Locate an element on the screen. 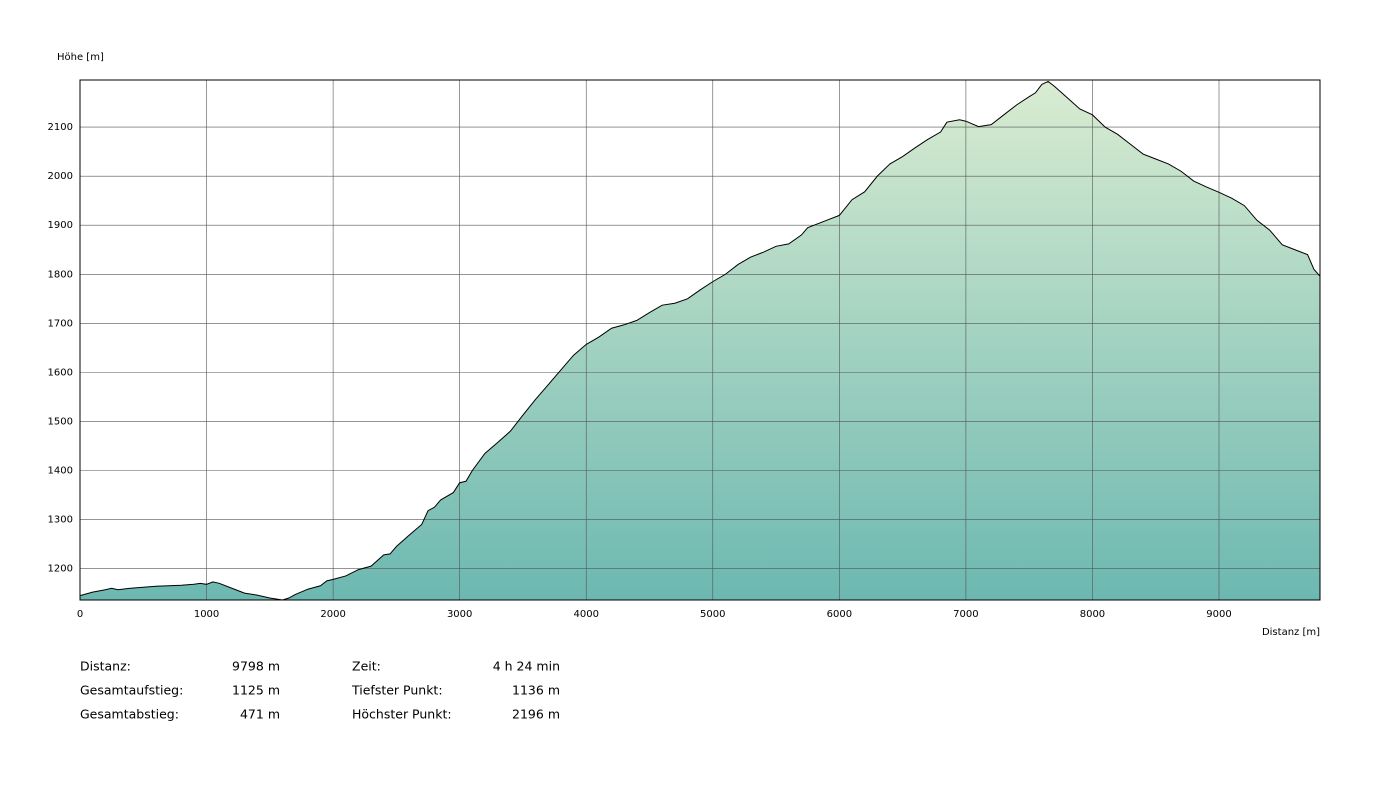 The image size is (1400, 804). stat-label: Gesamtabstieg: is located at coordinates (129, 714).